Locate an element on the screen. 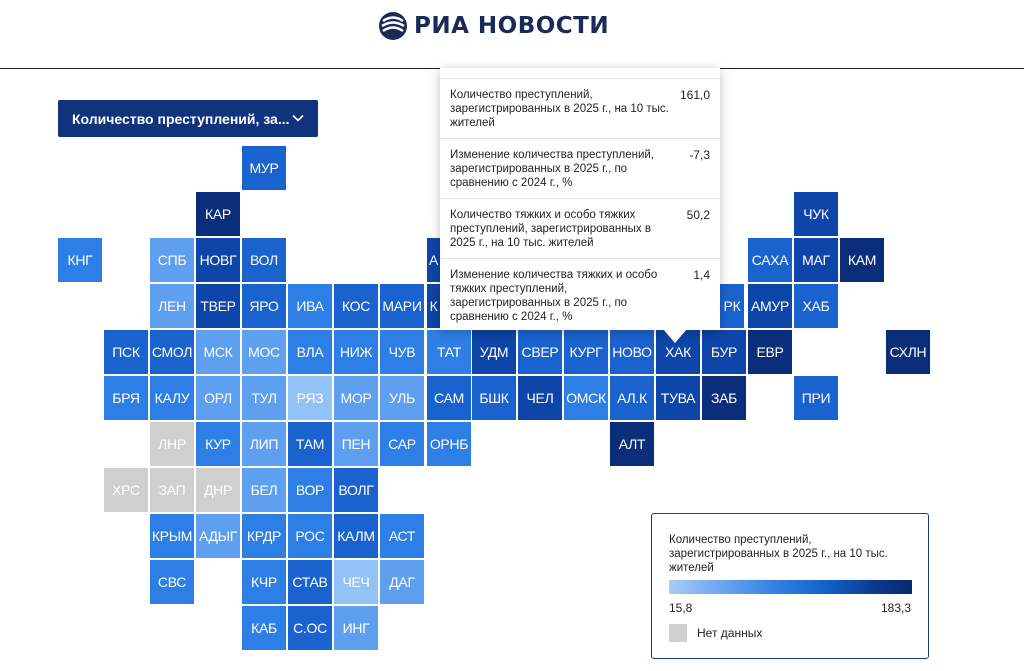 The height and width of the screenshot is (671, 1024). region-tile: САМ is located at coordinates (449, 398).